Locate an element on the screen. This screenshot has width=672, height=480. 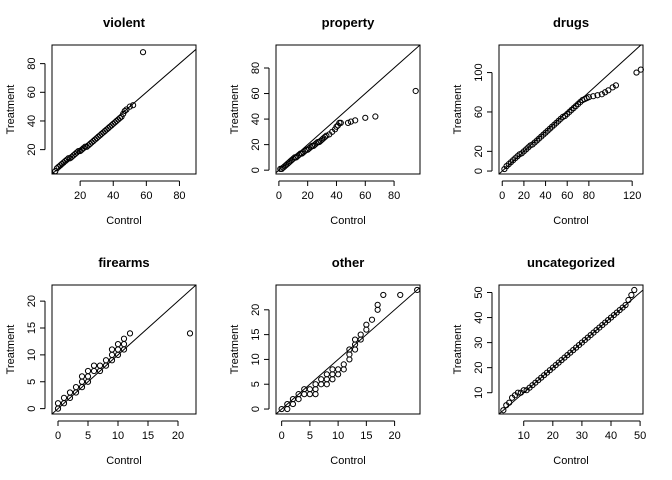
panel-title: violent is located at coordinates (124, 22).